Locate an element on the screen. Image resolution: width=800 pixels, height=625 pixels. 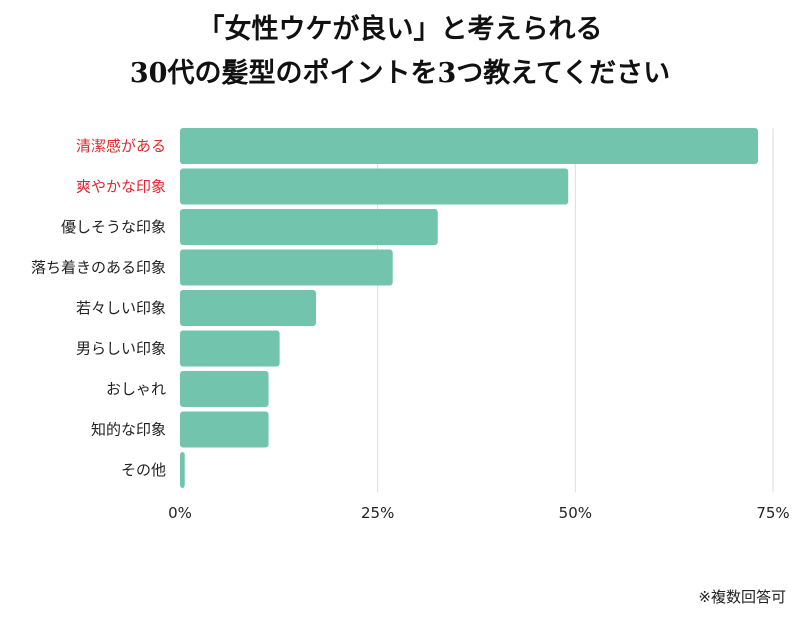
title-line-1: 「女性ウケが良い」と考えられる is located at coordinates (400, 29).